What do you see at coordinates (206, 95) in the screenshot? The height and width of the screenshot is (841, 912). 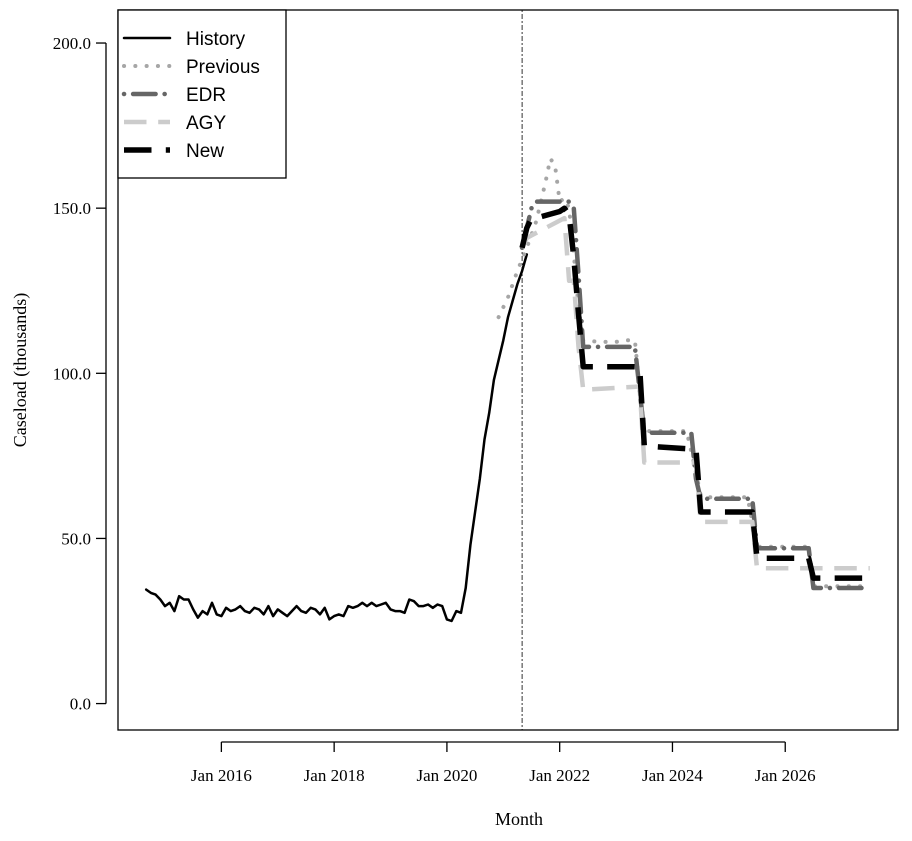 I see `legend-edr-label: EDR` at bounding box center [206, 95].